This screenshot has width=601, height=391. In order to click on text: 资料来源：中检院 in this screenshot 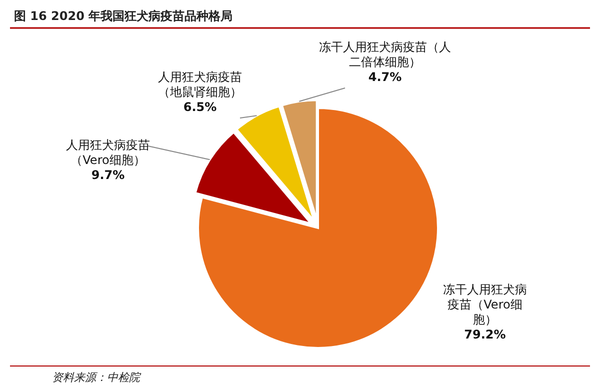, I will do `click(97, 377)`.